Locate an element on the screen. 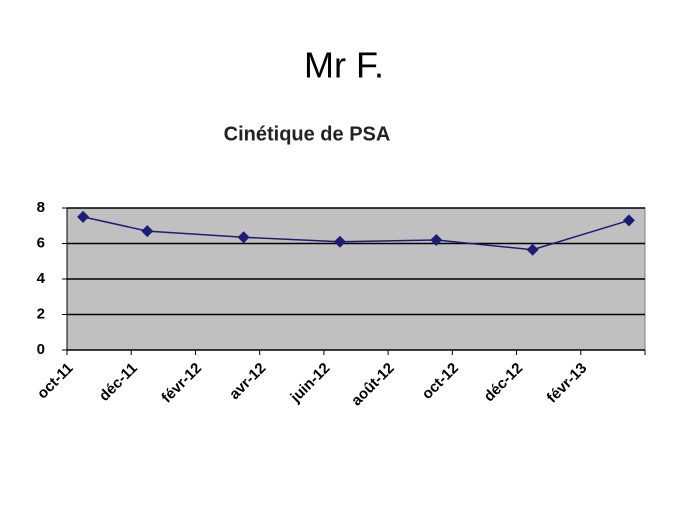  y-tick-label: 2 is located at coordinates (41, 313).